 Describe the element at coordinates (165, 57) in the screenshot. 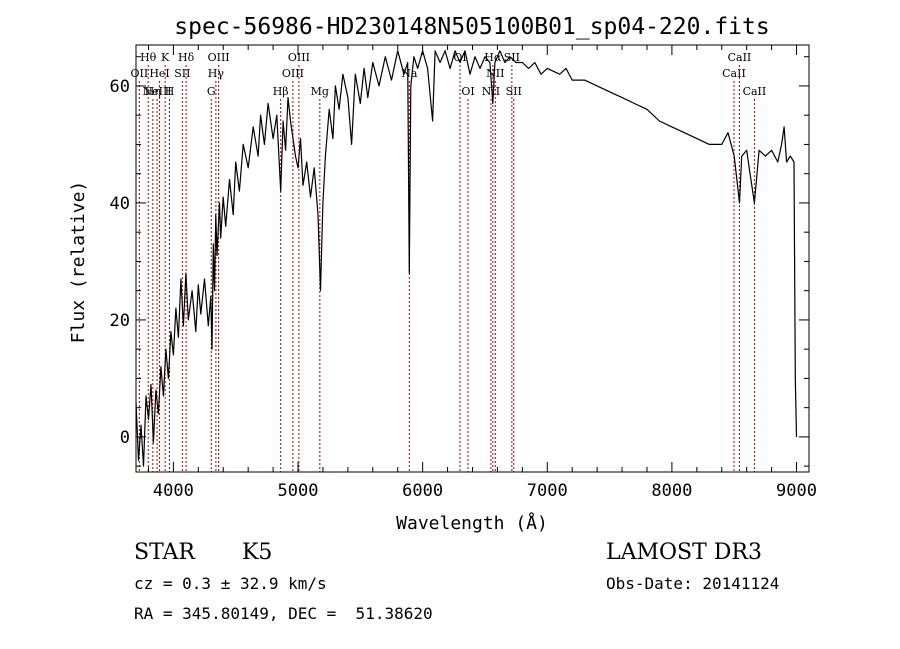

I see `line-label: K` at that location.